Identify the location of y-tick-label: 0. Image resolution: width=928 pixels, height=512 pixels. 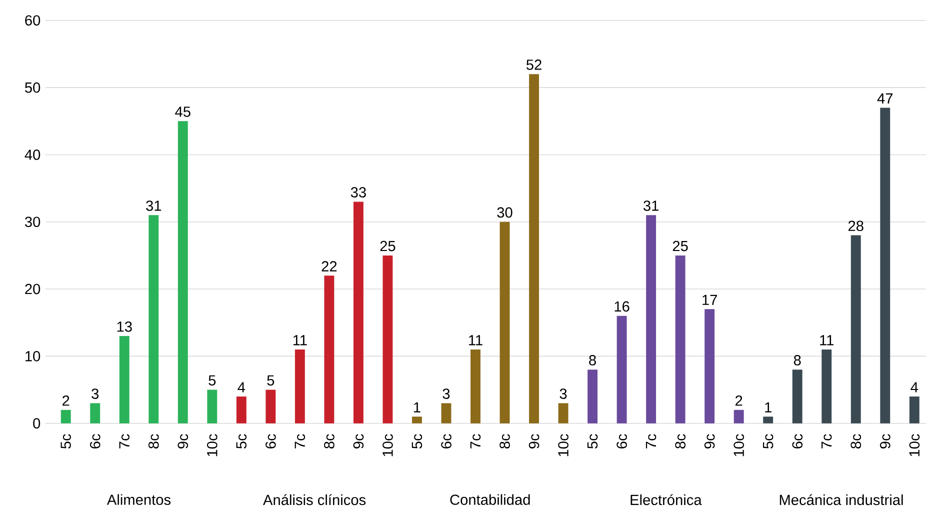
(36, 423).